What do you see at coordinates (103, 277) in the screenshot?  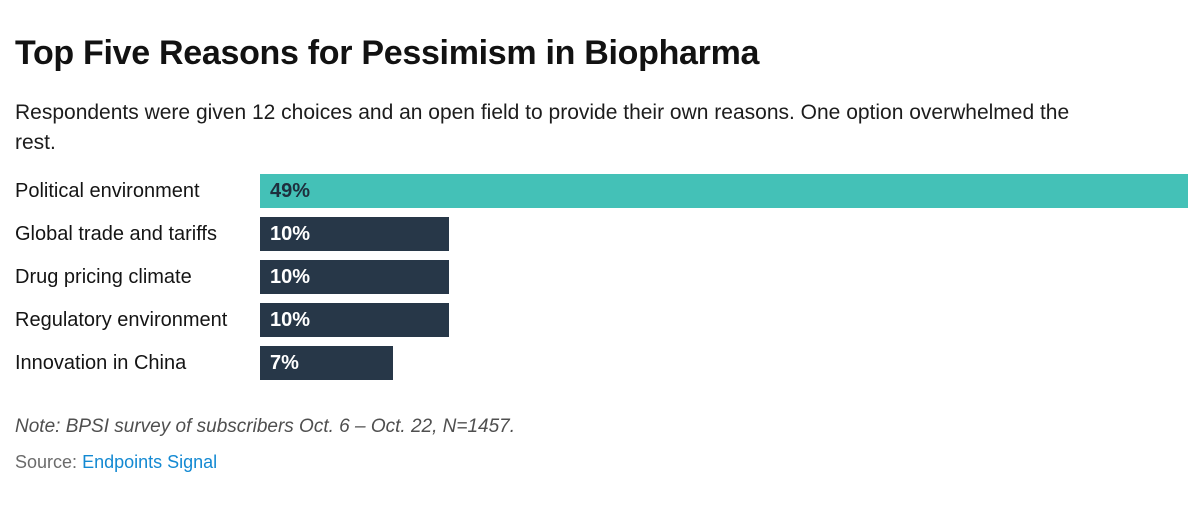 I see `category-label: Drug pricing climate` at bounding box center [103, 277].